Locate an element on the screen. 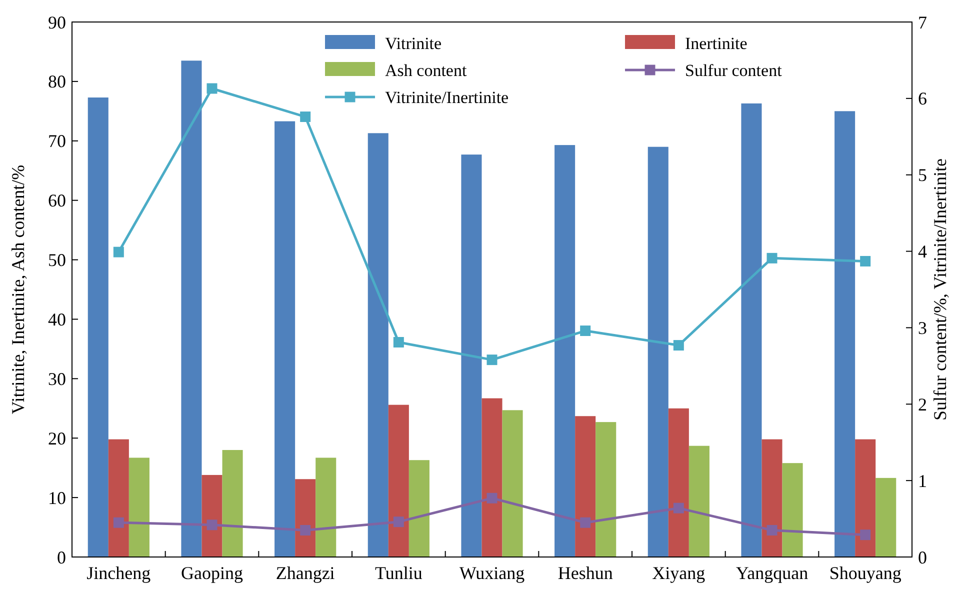 The height and width of the screenshot is (589, 955). x-tick-label: Wuxiang is located at coordinates (492, 573).